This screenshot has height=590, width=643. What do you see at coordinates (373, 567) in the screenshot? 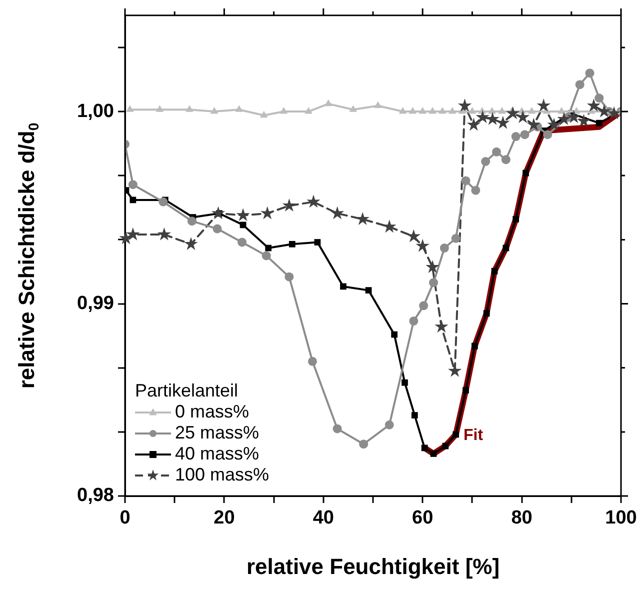
I see `x-axis-title: relative Feuchtigkeit [%]` at bounding box center [373, 567].